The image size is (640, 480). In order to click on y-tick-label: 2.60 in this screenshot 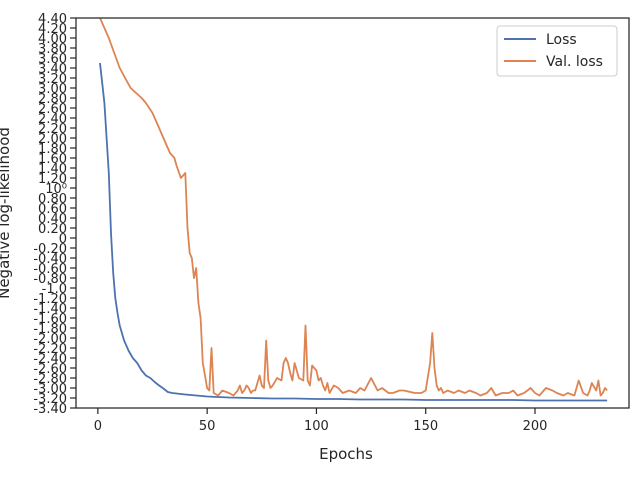, I will do `click(52, 109)`.